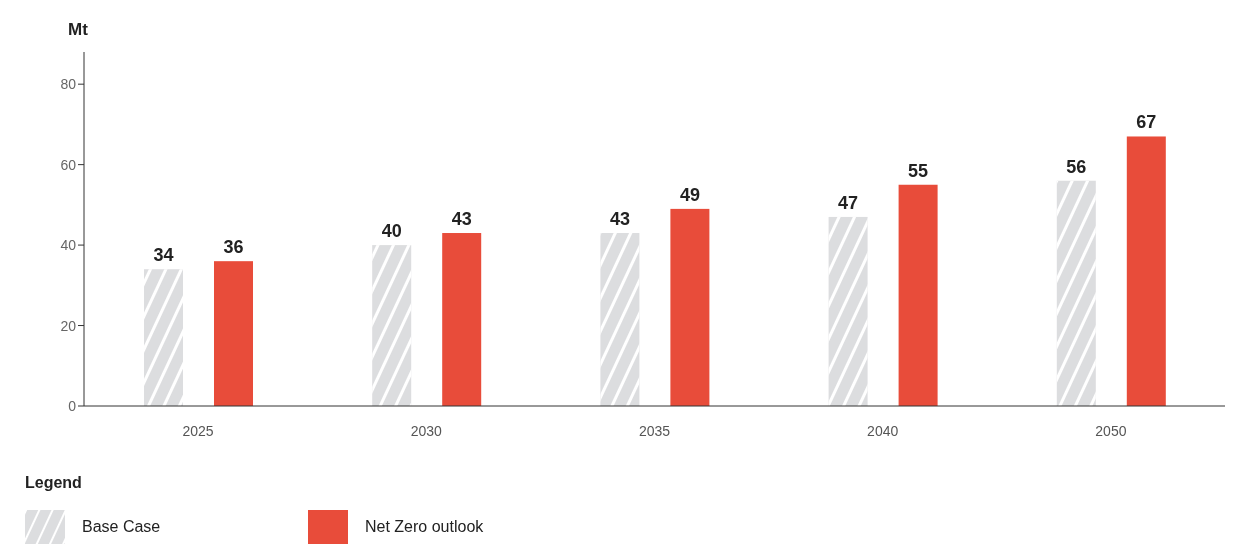  What do you see at coordinates (426, 430) in the screenshot?
I see `x-tick-label: 2030` at bounding box center [426, 430].